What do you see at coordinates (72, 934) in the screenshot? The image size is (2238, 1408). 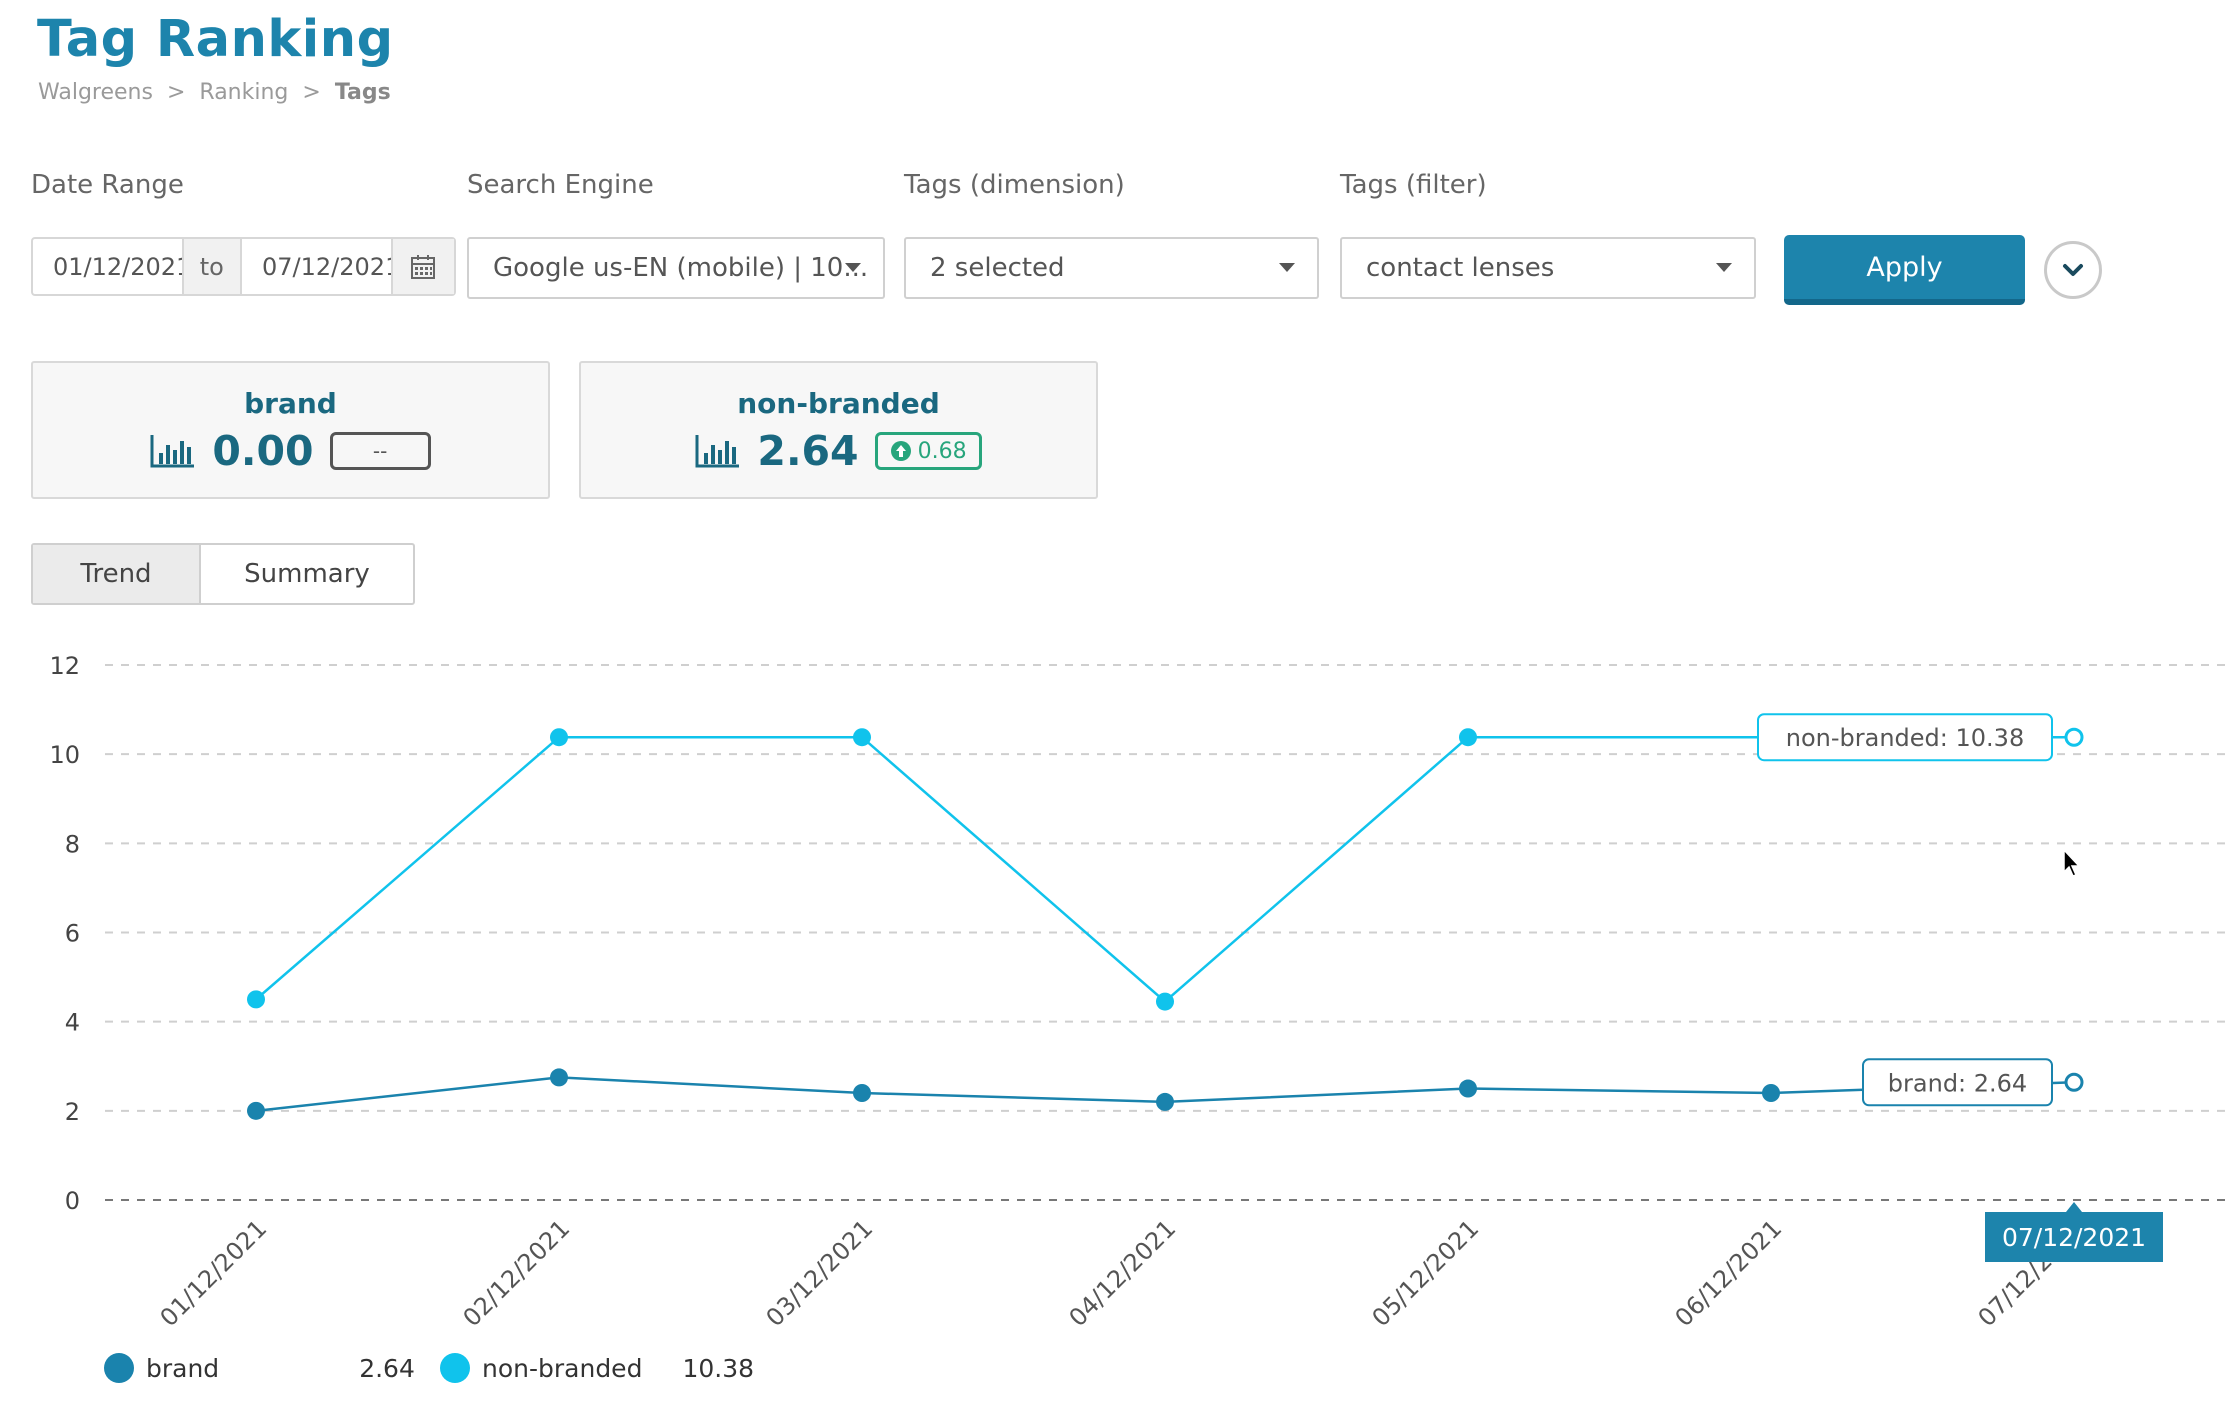 I see `y-tick-label: 6` at bounding box center [72, 934].